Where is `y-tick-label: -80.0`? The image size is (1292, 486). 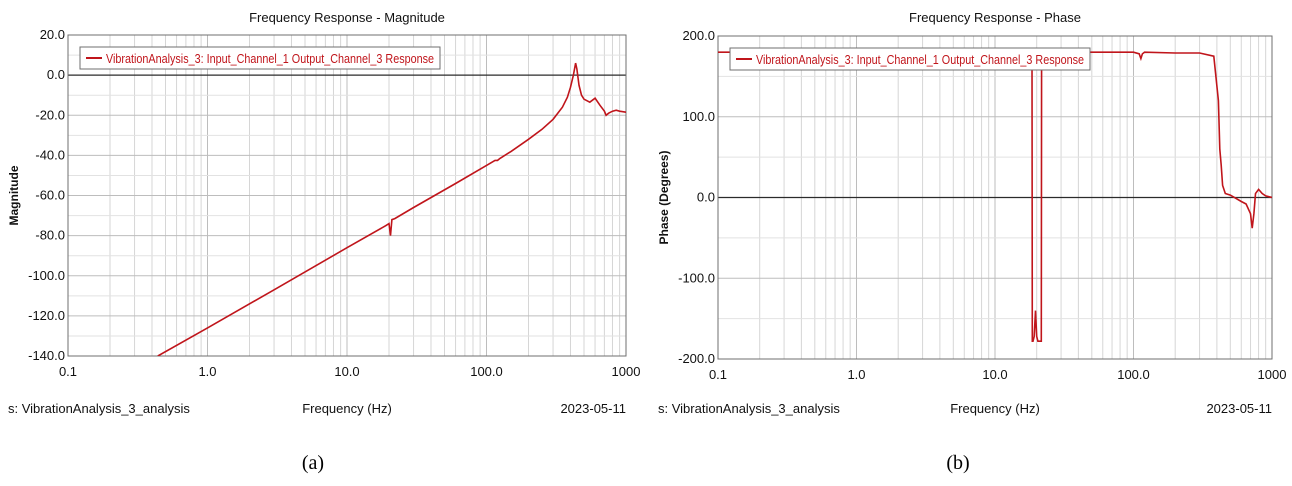
y-tick-label: -80.0 is located at coordinates (50, 235).